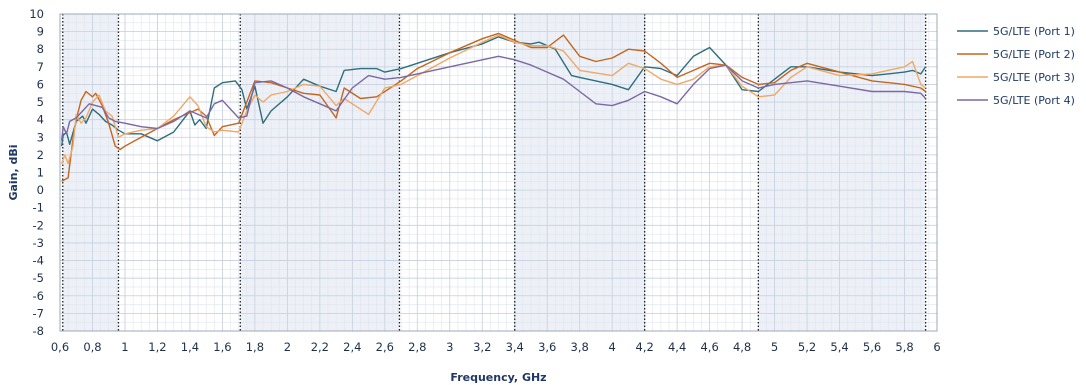  Describe the element at coordinates (1034, 54) in the screenshot. I see `legend-label-port-2: 5G/LTE (Port 2)` at that location.